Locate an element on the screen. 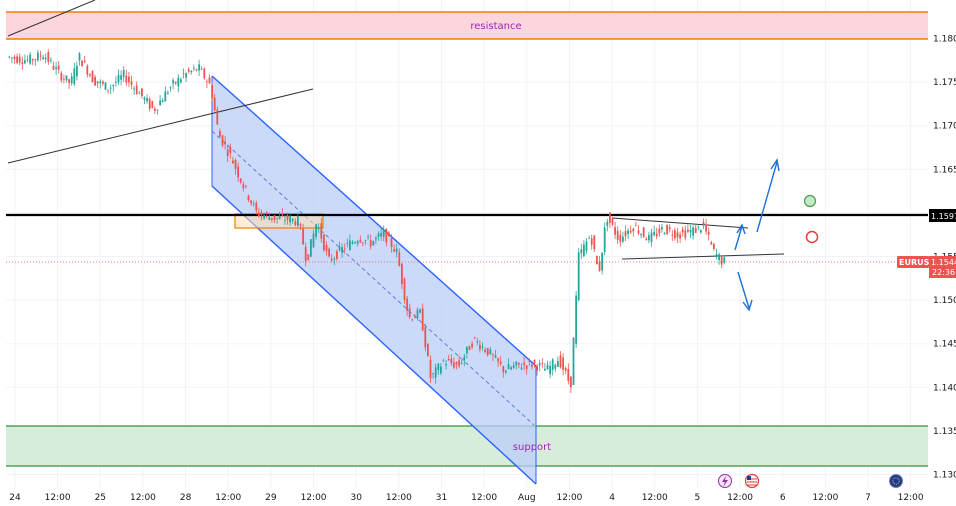 Image resolution: width=956 pixels, height=506 pixels. resistance-zone is located at coordinates (467, 25).